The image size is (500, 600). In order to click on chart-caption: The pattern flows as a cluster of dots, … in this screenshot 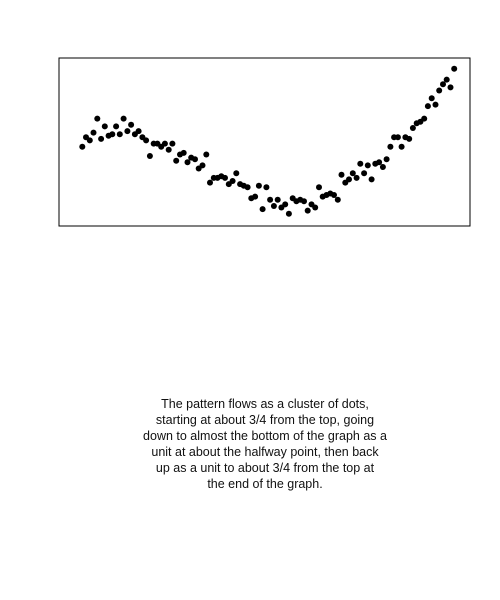, I will do `click(265, 444)`.